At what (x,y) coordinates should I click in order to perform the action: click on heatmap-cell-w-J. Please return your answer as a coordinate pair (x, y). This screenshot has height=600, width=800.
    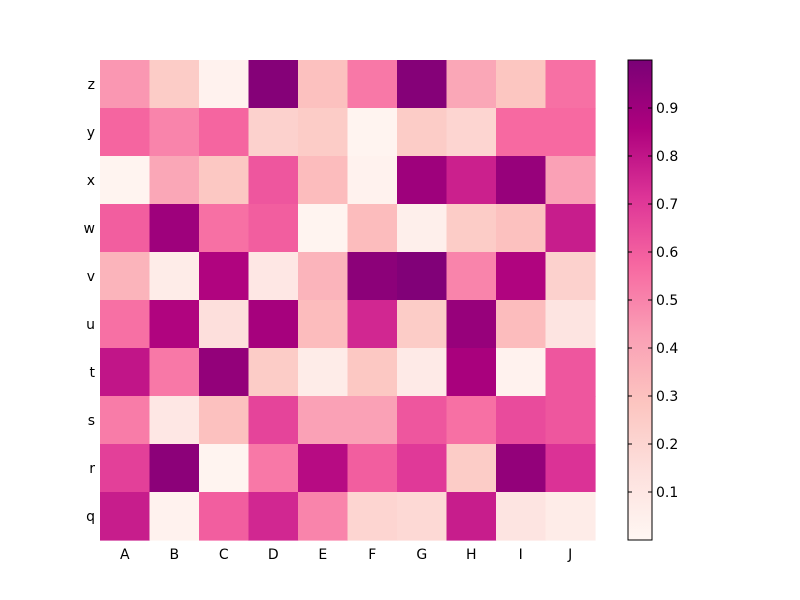
    Looking at the image, I should click on (570, 228).